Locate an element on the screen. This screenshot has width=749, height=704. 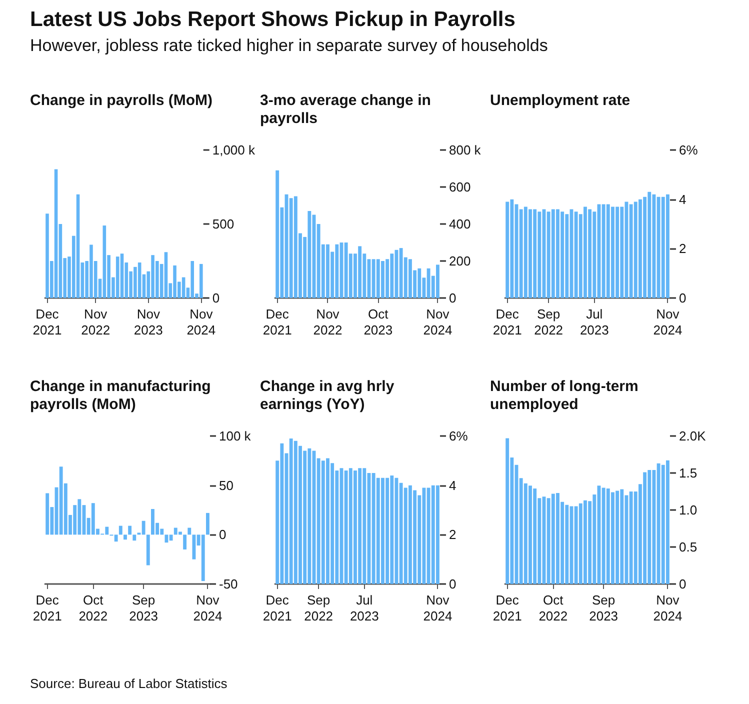
x-tick-label: Nov 2023 is located at coordinates (148, 322).